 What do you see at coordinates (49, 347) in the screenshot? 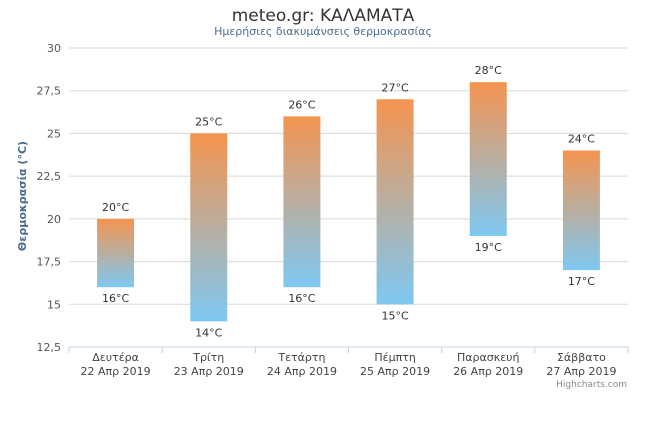
I see `y-tick-label: 12,5` at bounding box center [49, 347].